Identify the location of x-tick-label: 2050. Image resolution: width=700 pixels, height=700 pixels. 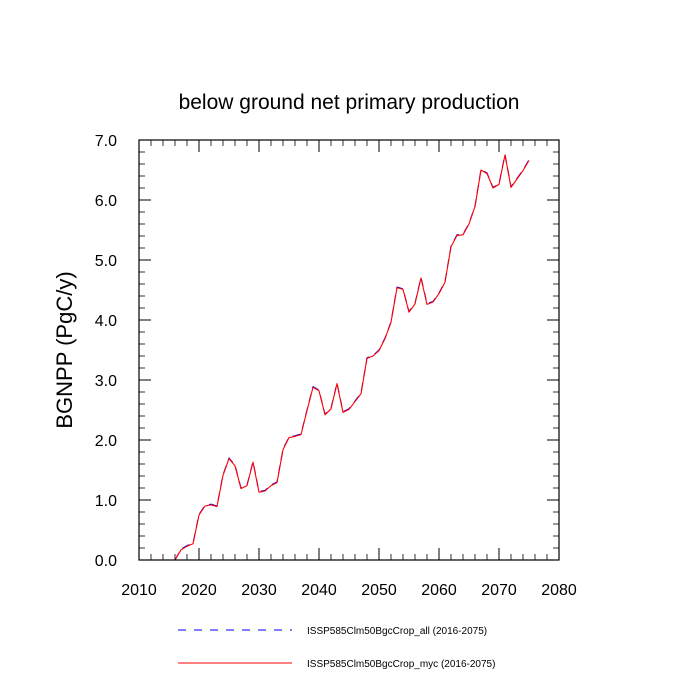
(379, 590).